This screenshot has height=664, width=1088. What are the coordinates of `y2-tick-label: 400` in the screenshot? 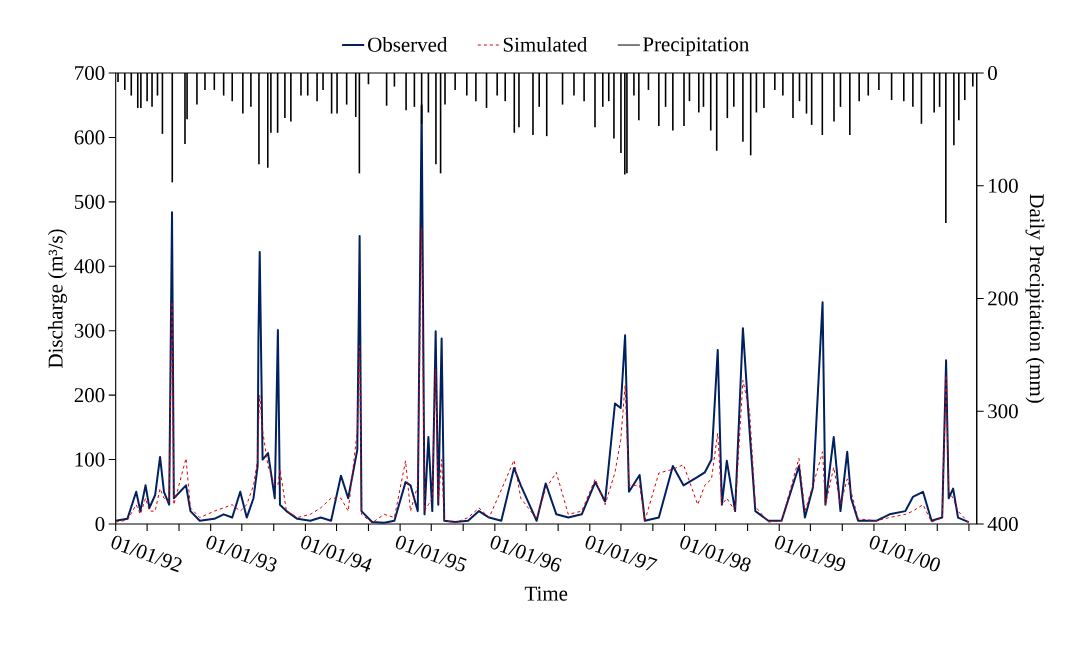 It's located at (1002, 524).